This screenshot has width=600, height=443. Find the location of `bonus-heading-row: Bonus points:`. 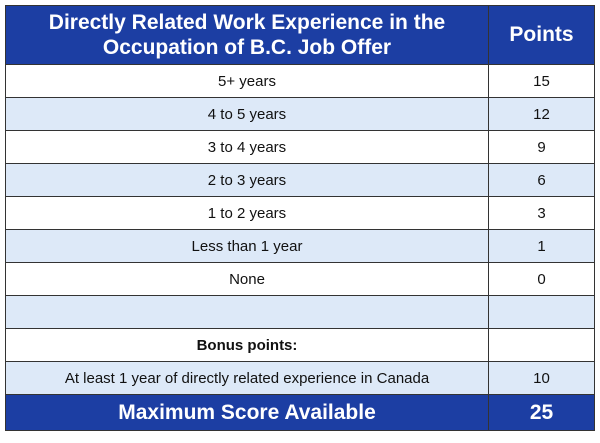

bonus-heading-row: Bonus points: is located at coordinates (300, 345).